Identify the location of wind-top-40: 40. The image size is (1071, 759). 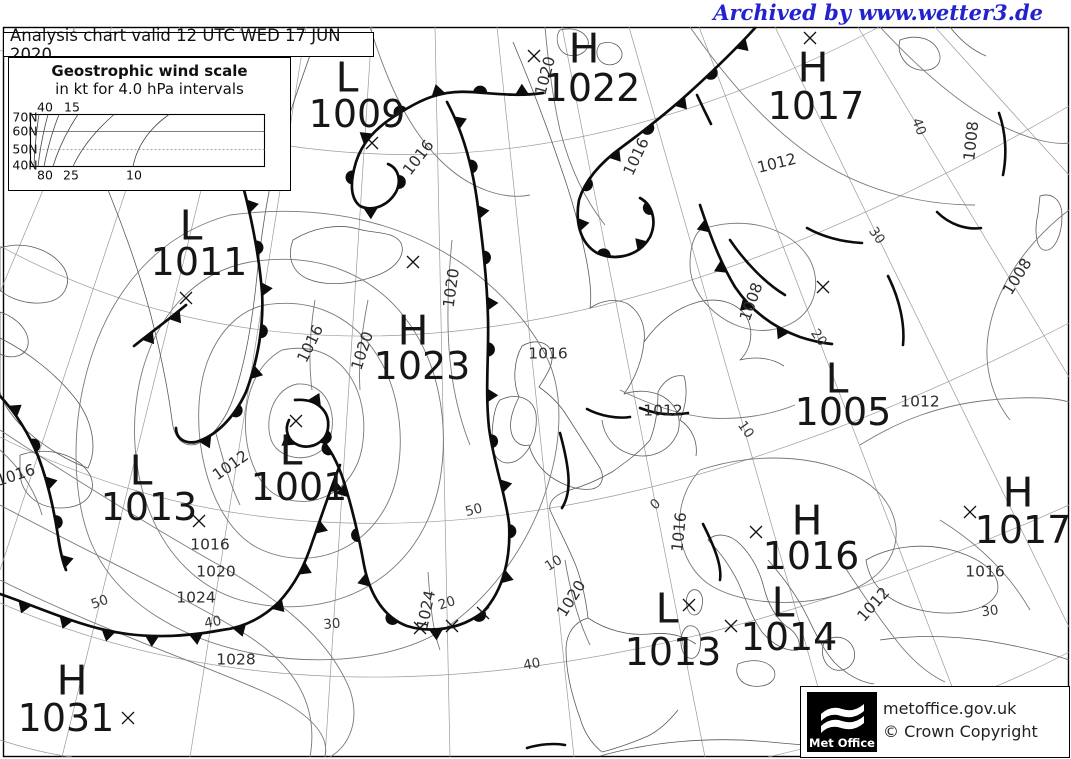
(45, 107).